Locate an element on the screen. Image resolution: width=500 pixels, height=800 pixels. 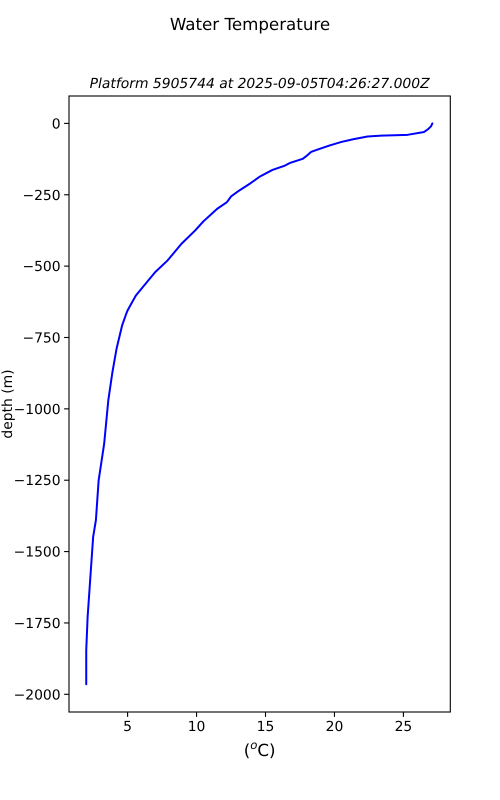
y-tick-label: −250 is located at coordinates (41, 196).